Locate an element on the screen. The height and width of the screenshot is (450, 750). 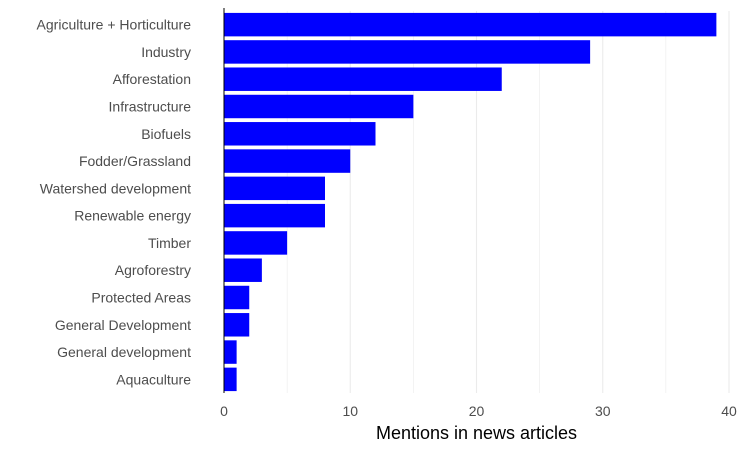
category-label: Aquaculture is located at coordinates (153, 379).